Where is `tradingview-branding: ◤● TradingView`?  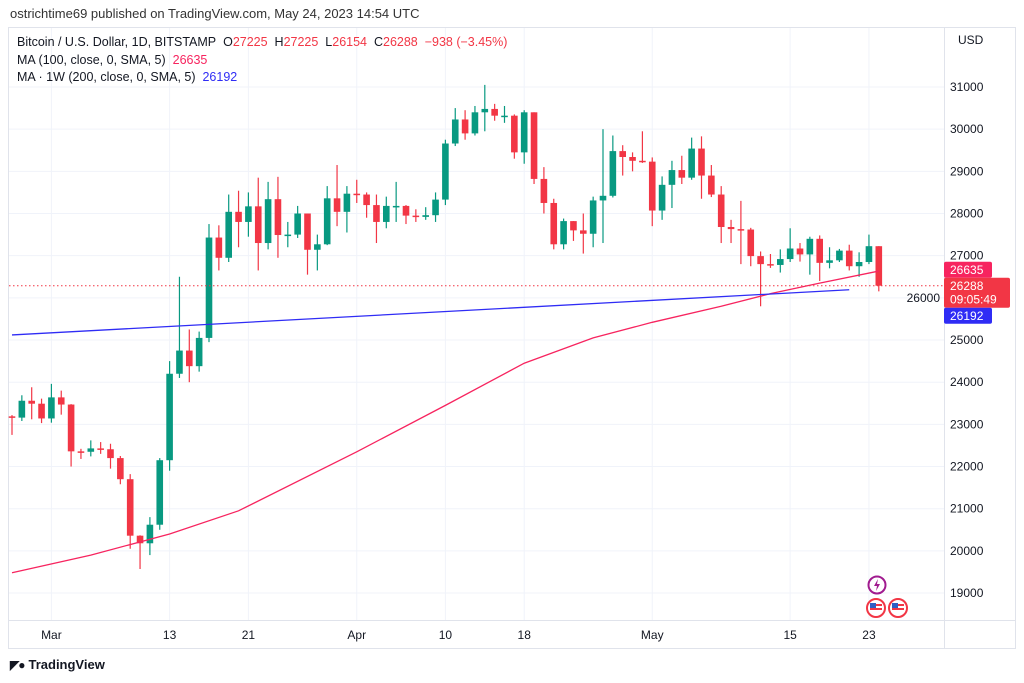 tradingview-branding: ◤● TradingView is located at coordinates (57, 664).